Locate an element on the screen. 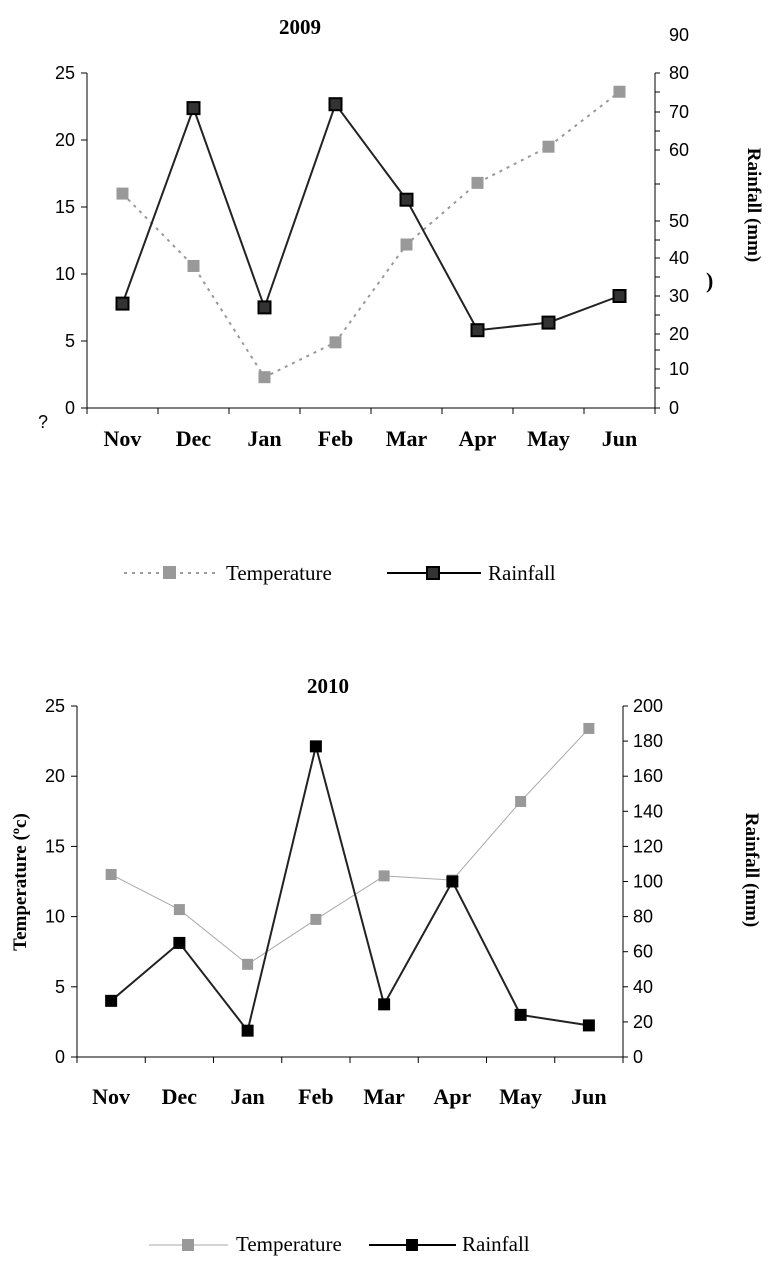 The height and width of the screenshot is (1265, 768). series-line-temperature is located at coordinates (371, 235).